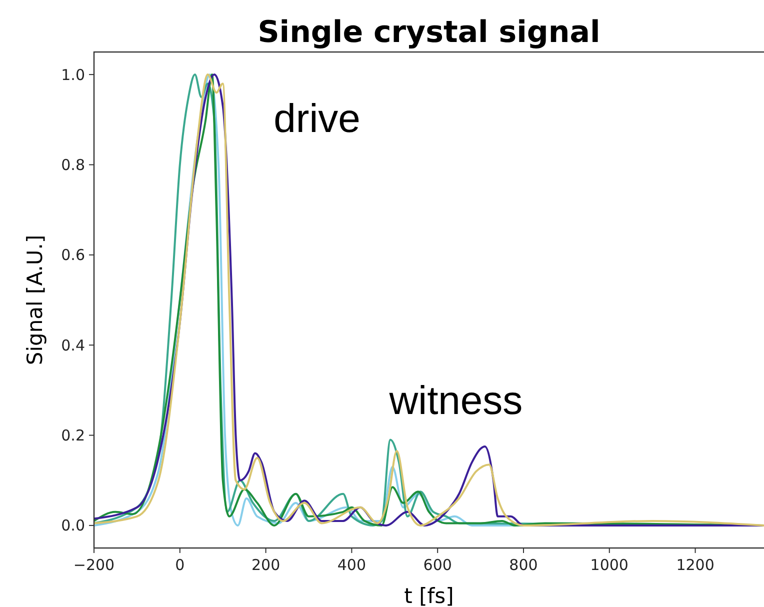 The width and height of the screenshot is (764, 607). I want to click on y-tick-label: 0.4, so click(73, 345).